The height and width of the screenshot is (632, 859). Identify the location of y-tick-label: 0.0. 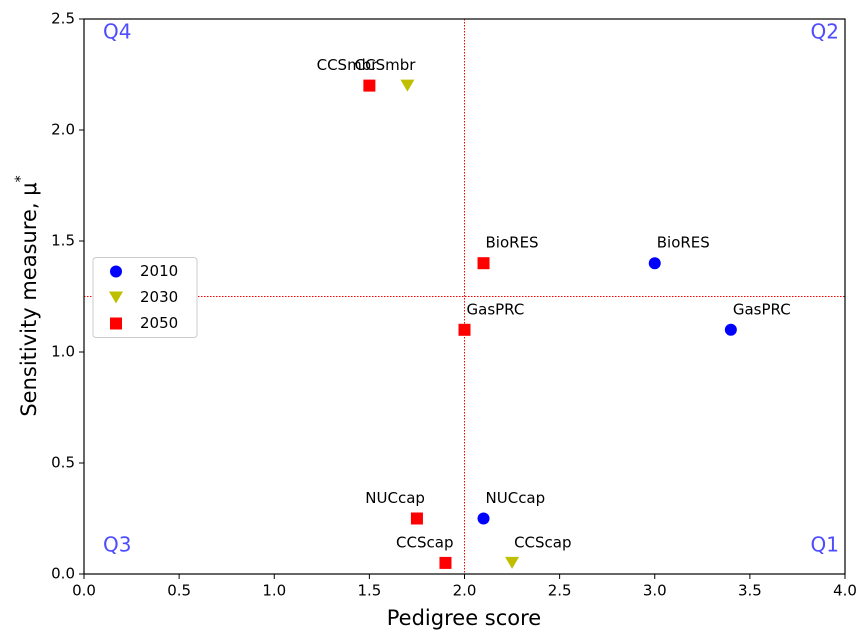
(63, 574).